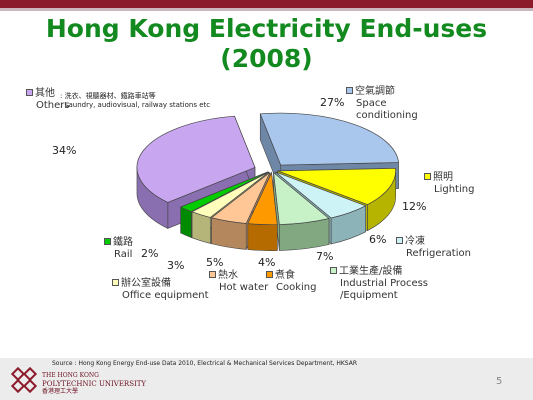 The width and height of the screenshot is (533, 400). Describe the element at coordinates (196, 159) in the screenshot. I see `slice-others` at that location.